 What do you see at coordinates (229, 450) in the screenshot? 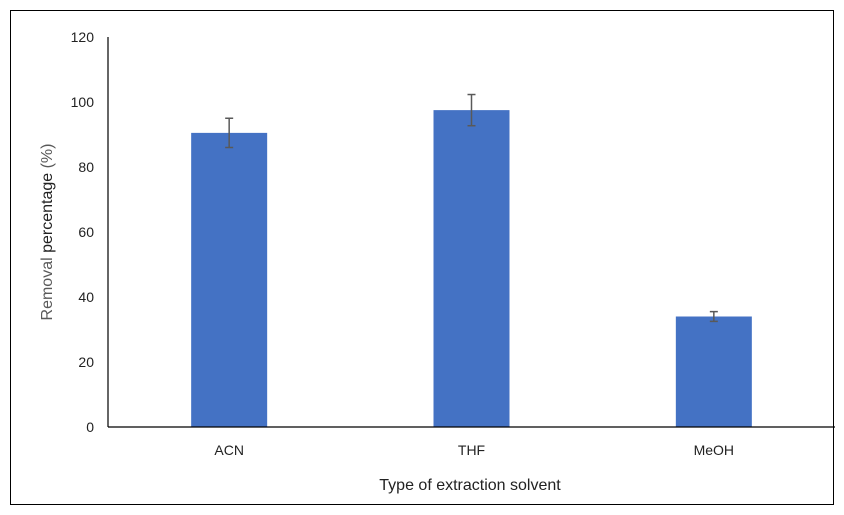
I see `x-tick-label-acn: ACN` at bounding box center [229, 450].